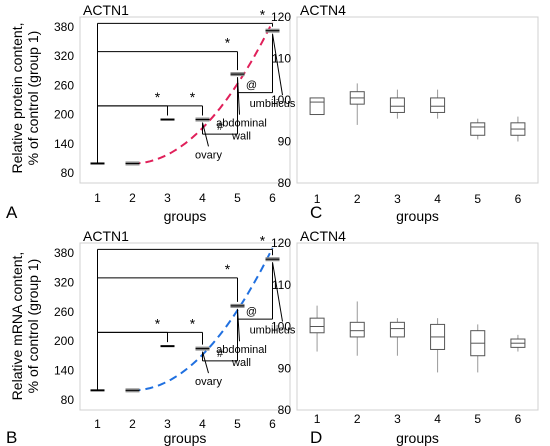 The height and width of the screenshot is (446, 550). I want to click on y-tick-label: 140, so click(64, 144).